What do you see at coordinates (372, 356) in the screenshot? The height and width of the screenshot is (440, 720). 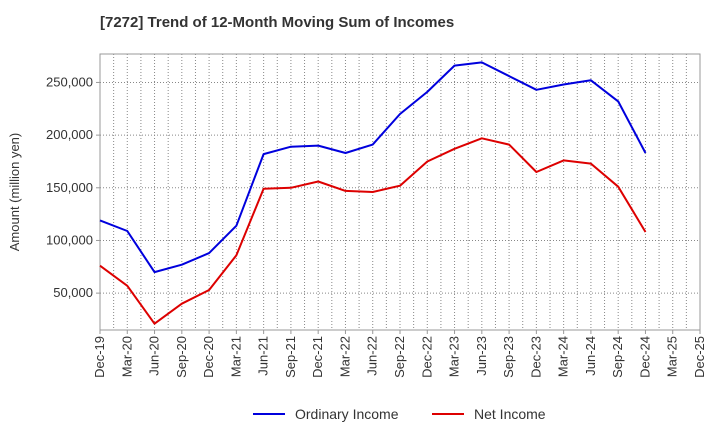 I see `x-tick-label: Jun-22` at bounding box center [372, 356].